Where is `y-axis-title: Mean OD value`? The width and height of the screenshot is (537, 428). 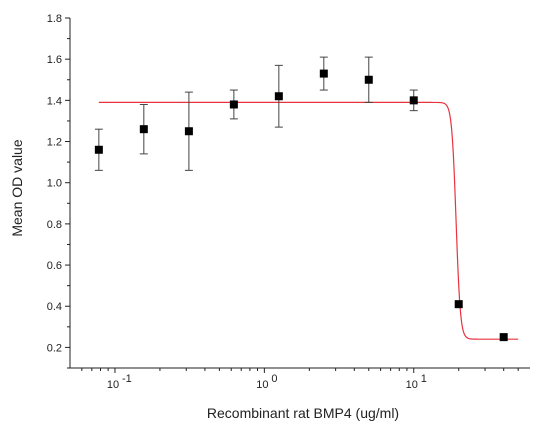
y-axis-title: Mean OD value is located at coordinates (17, 187).